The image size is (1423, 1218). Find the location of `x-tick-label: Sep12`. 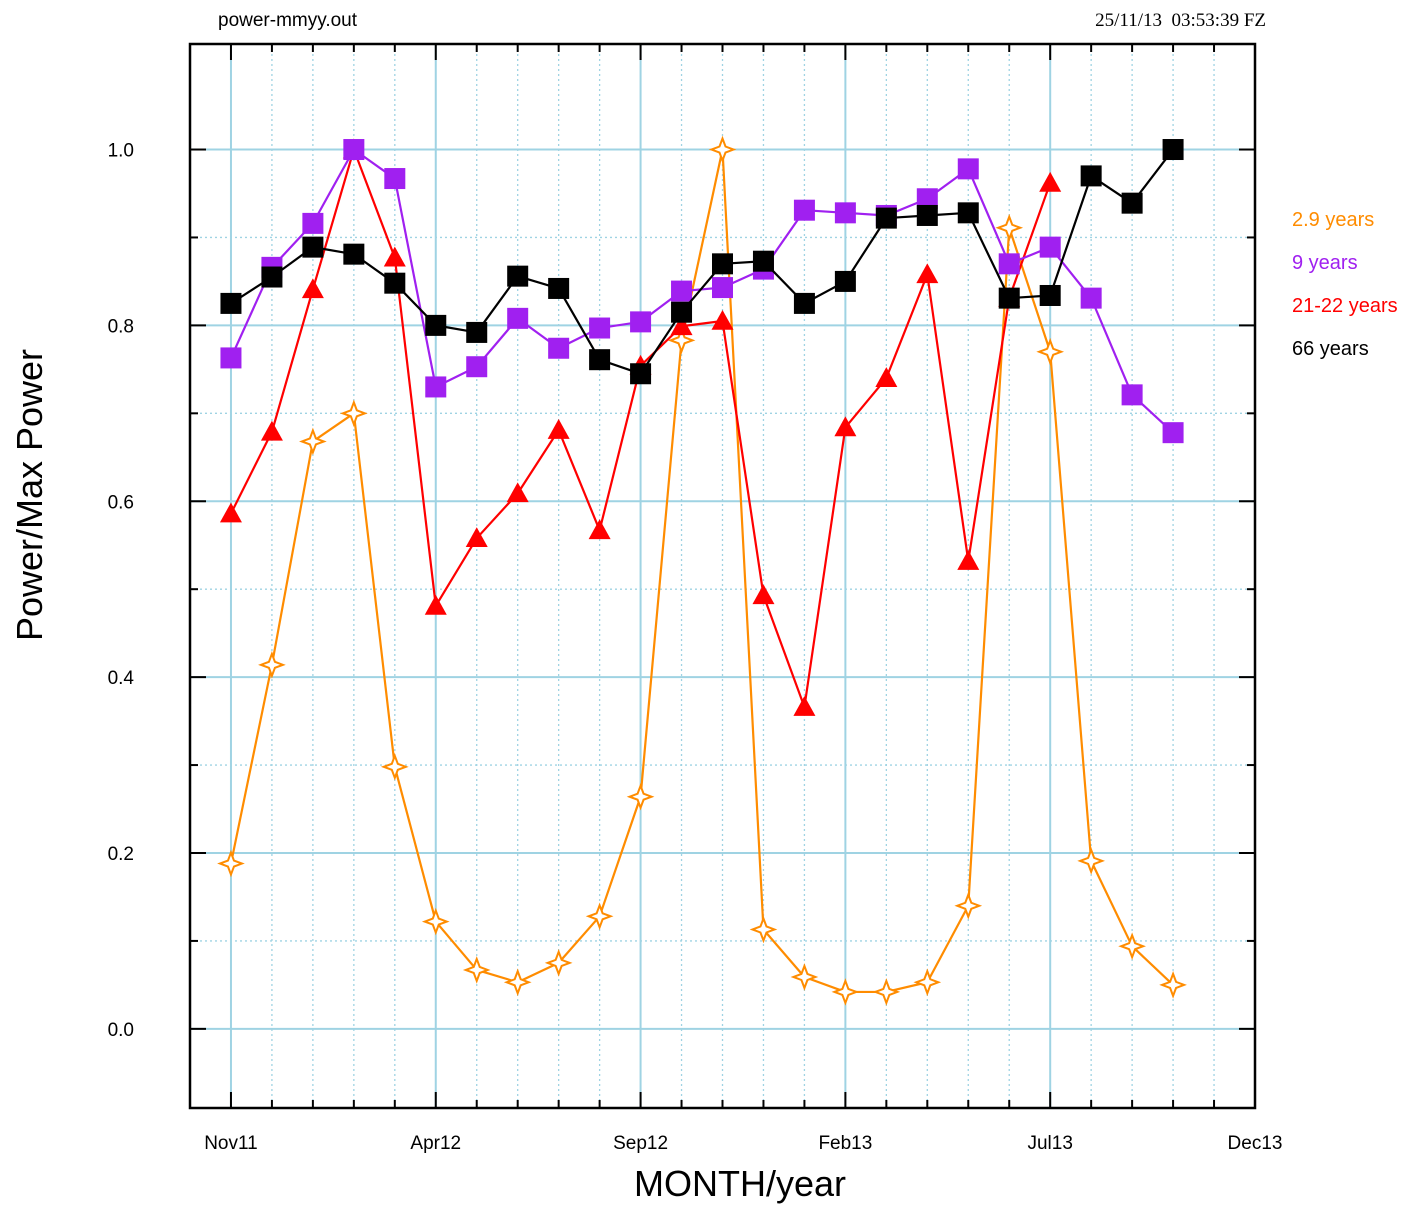

x-tick-label: Sep12 is located at coordinates (640, 1143).